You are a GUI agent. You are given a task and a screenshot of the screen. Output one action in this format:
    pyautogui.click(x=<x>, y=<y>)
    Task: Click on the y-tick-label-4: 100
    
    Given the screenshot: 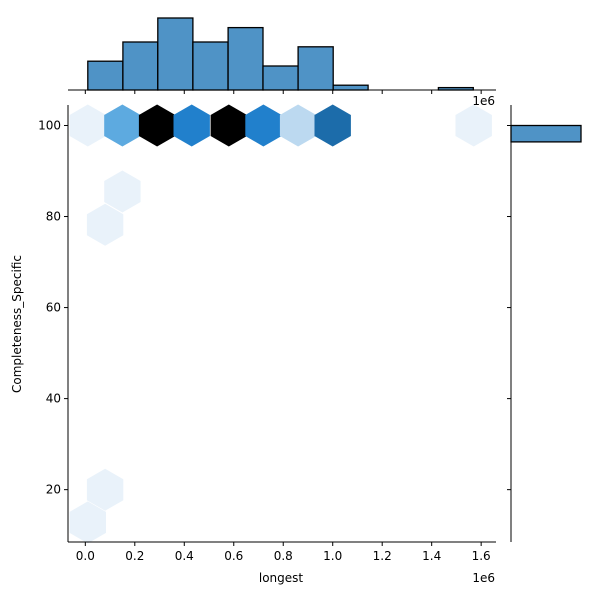 What is the action you would take?
    pyautogui.click(x=49, y=125)
    